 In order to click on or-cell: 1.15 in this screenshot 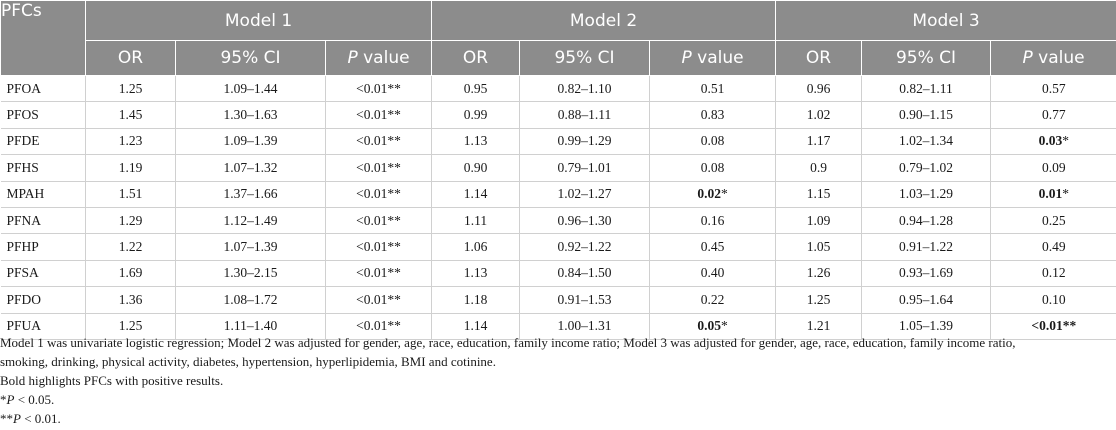, I will do `click(818, 194)`.